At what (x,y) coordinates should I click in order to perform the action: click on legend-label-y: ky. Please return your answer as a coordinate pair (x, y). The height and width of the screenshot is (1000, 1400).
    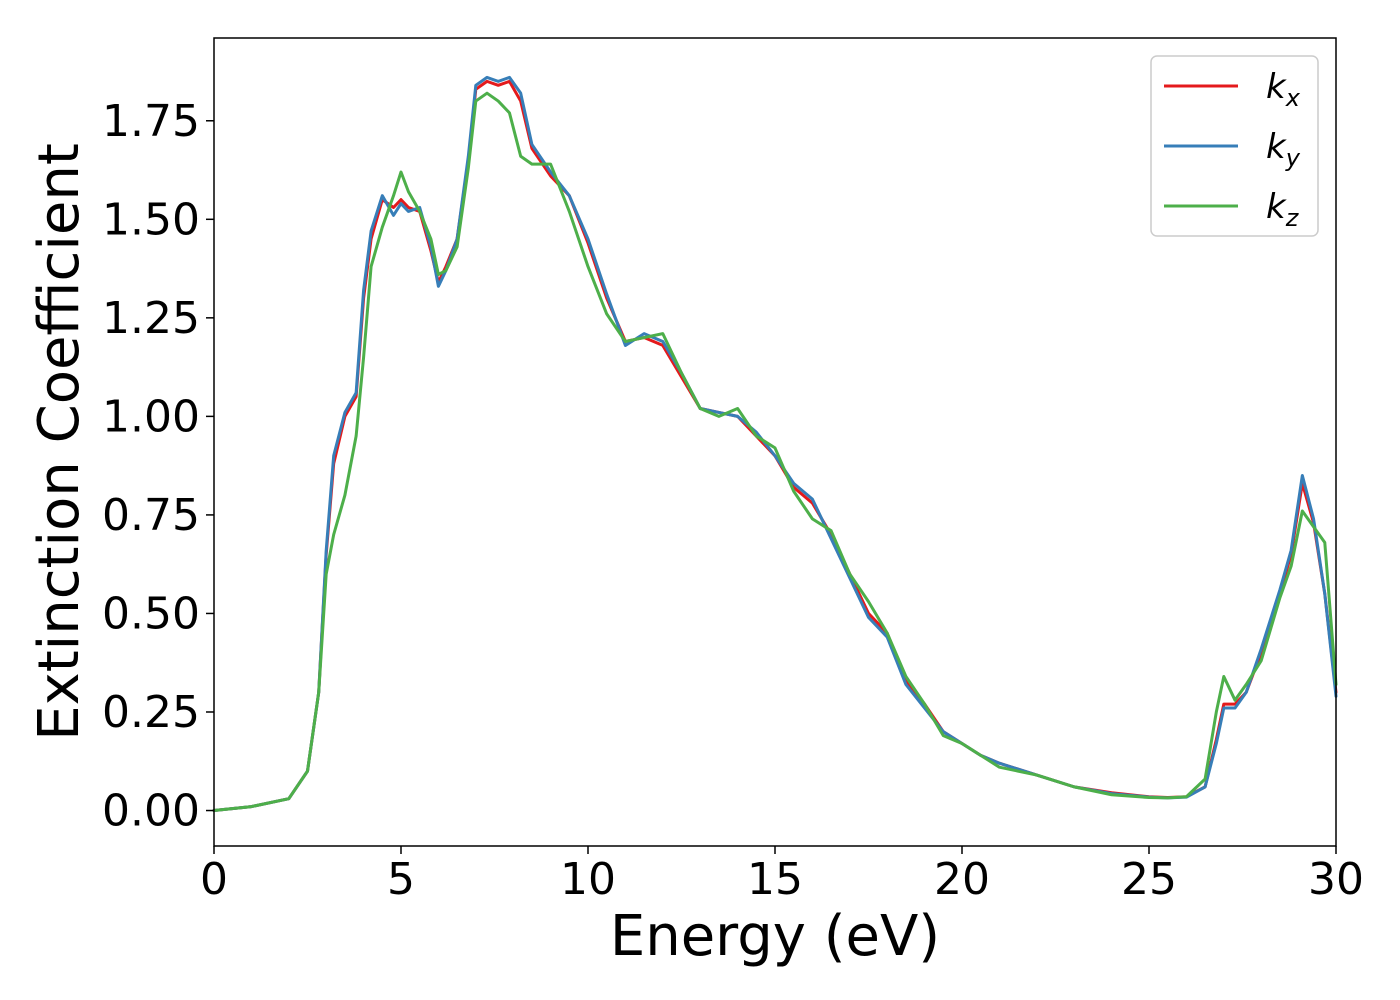
    Looking at the image, I should click on (1283, 149).